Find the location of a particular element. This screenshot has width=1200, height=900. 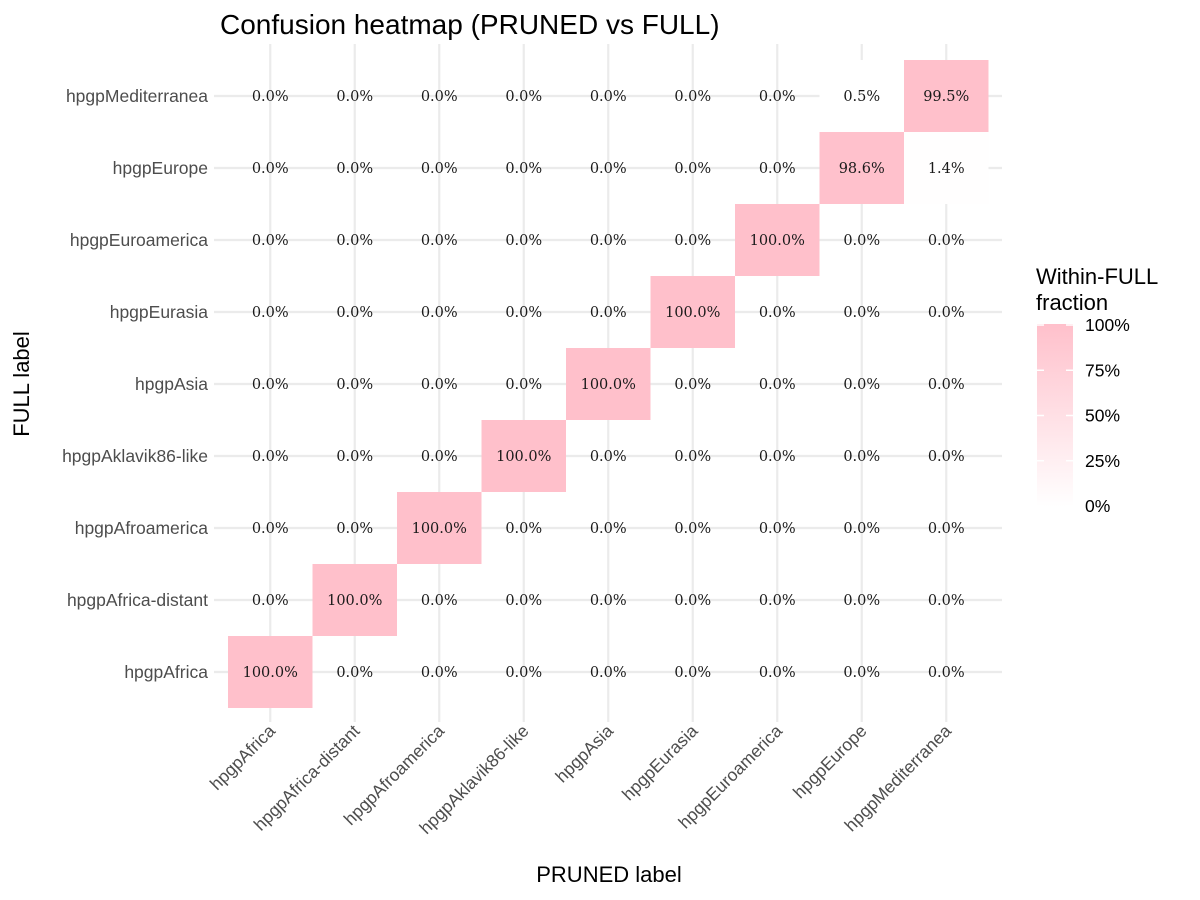

y-tick-label: hpgpEurope is located at coordinates (160, 168).